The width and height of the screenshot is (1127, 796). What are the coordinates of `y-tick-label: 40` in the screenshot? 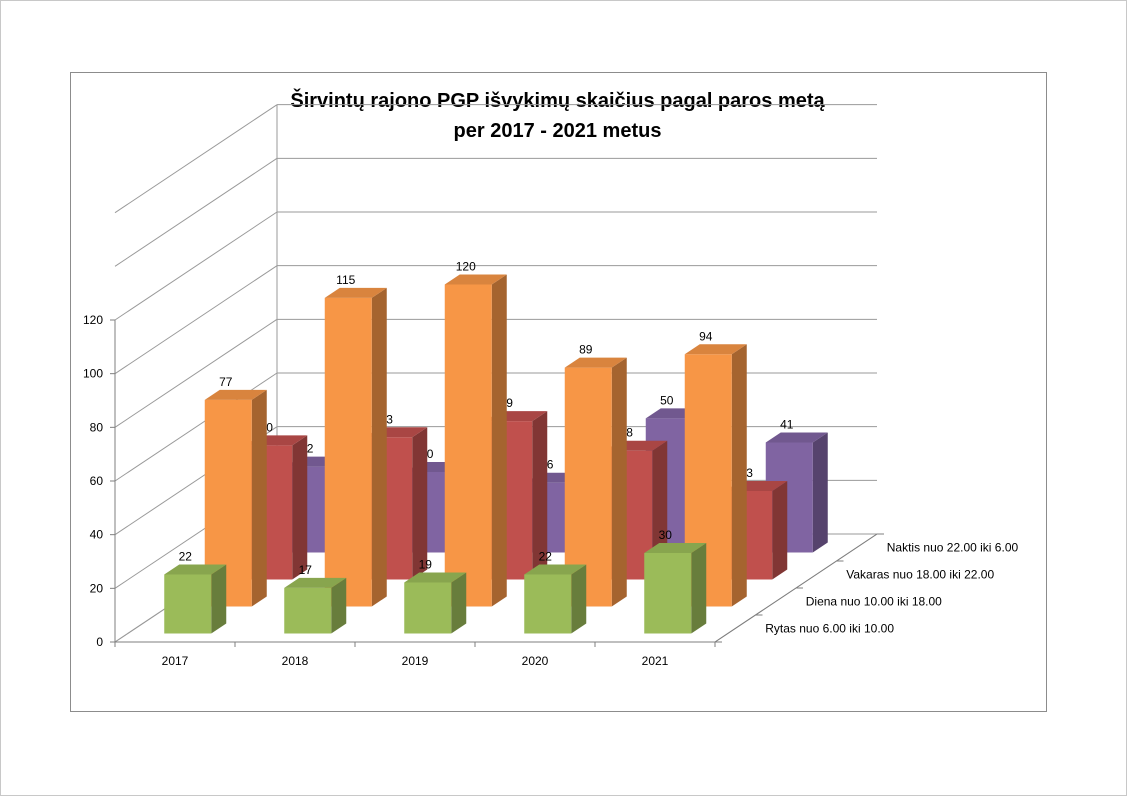 It's located at (97, 535).